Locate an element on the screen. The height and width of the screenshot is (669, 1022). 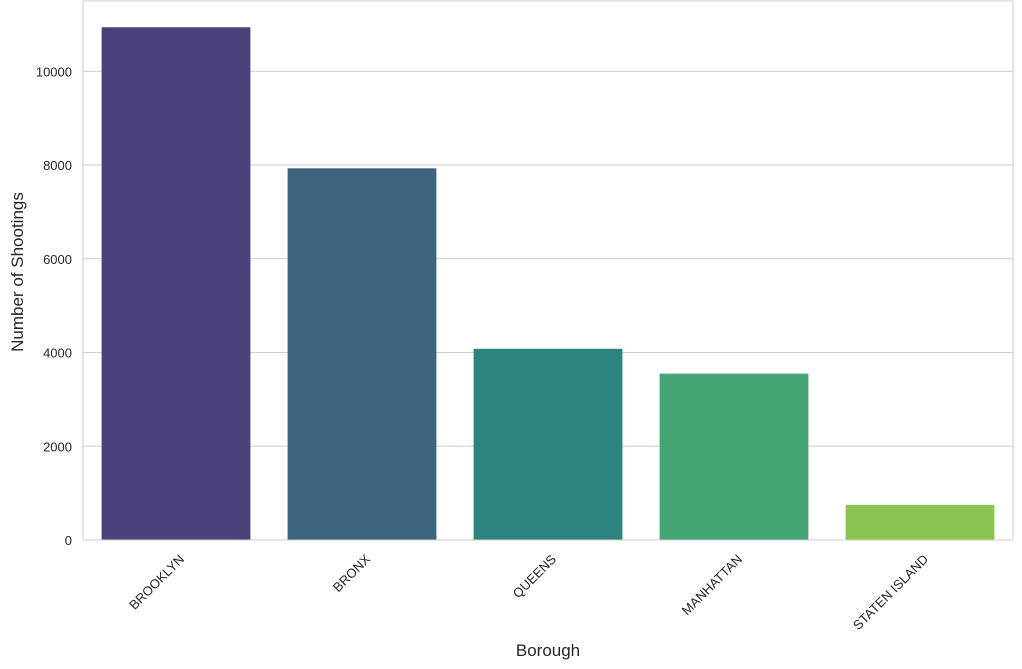
x-tick-label: STATEN ISLAND is located at coordinates (890, 592).